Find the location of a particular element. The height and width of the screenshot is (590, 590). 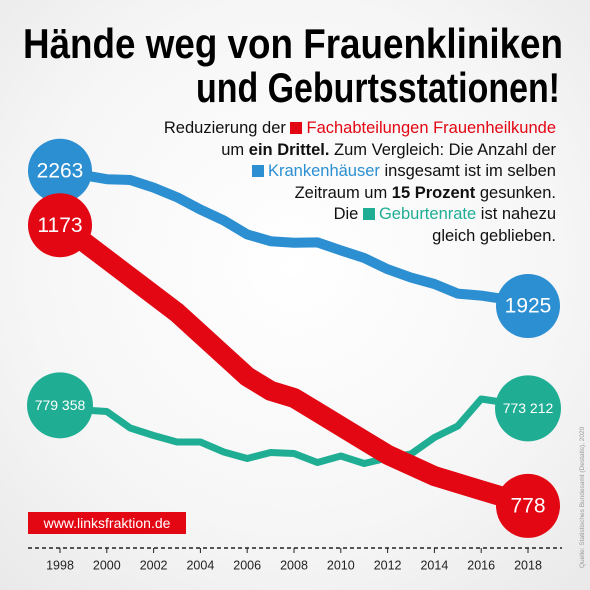

x-tick-label: 2012 is located at coordinates (388, 565).